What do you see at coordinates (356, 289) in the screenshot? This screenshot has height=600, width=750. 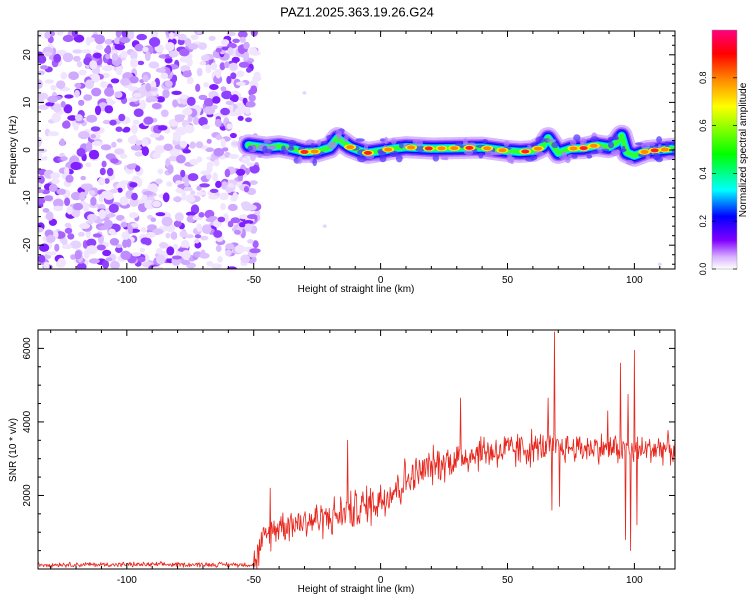 I see `spectrogram-x-axis-label: Height of straight line (km)` at bounding box center [356, 289].